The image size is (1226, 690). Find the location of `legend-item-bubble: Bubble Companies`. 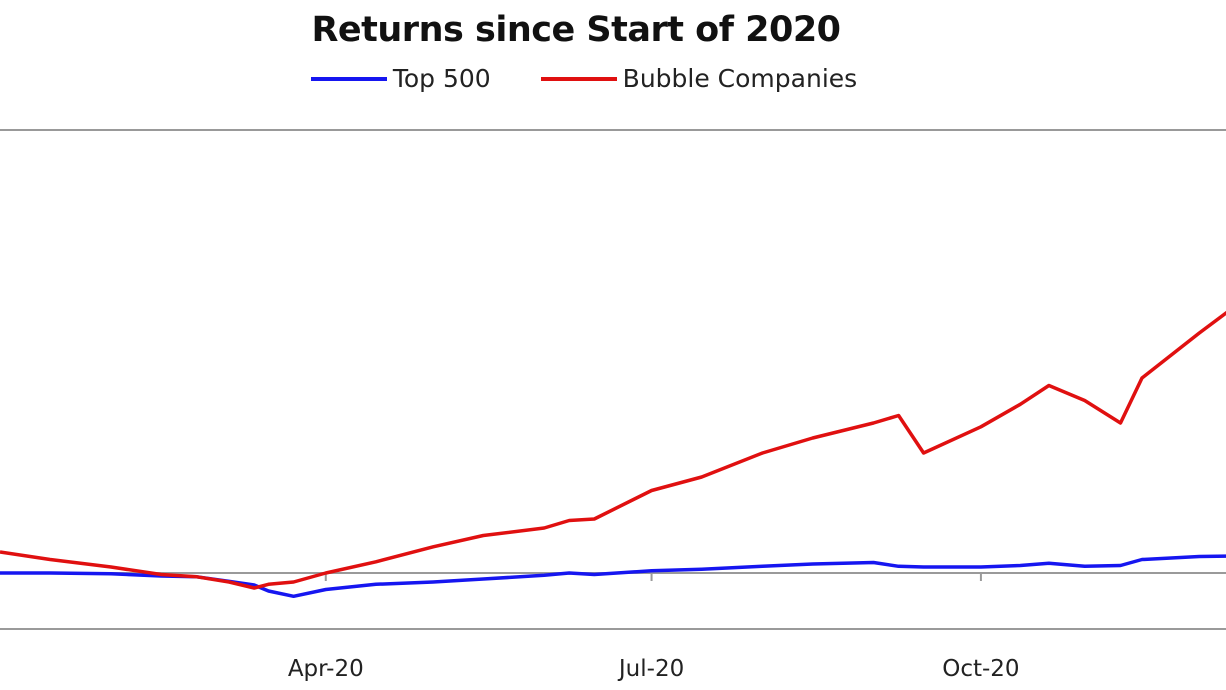

legend-item-bubble: Bubble Companies is located at coordinates (699, 78).